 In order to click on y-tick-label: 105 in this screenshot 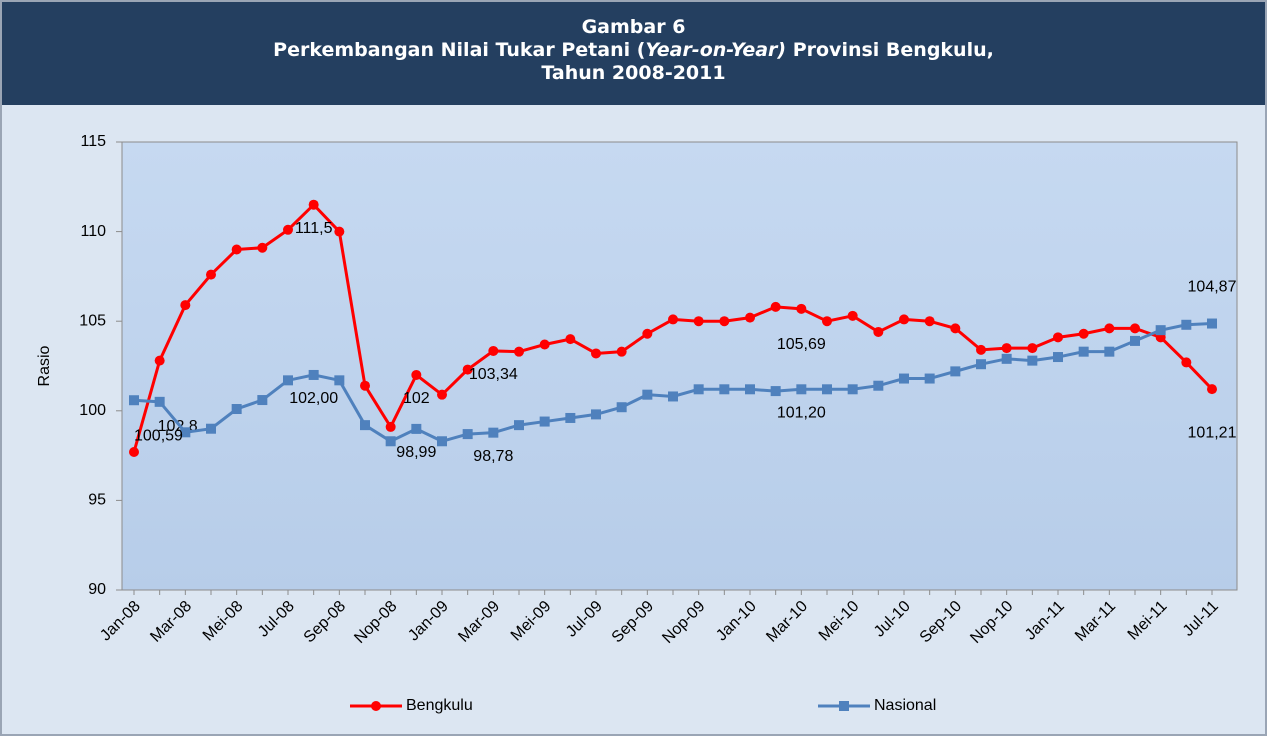, I will do `click(92, 320)`.